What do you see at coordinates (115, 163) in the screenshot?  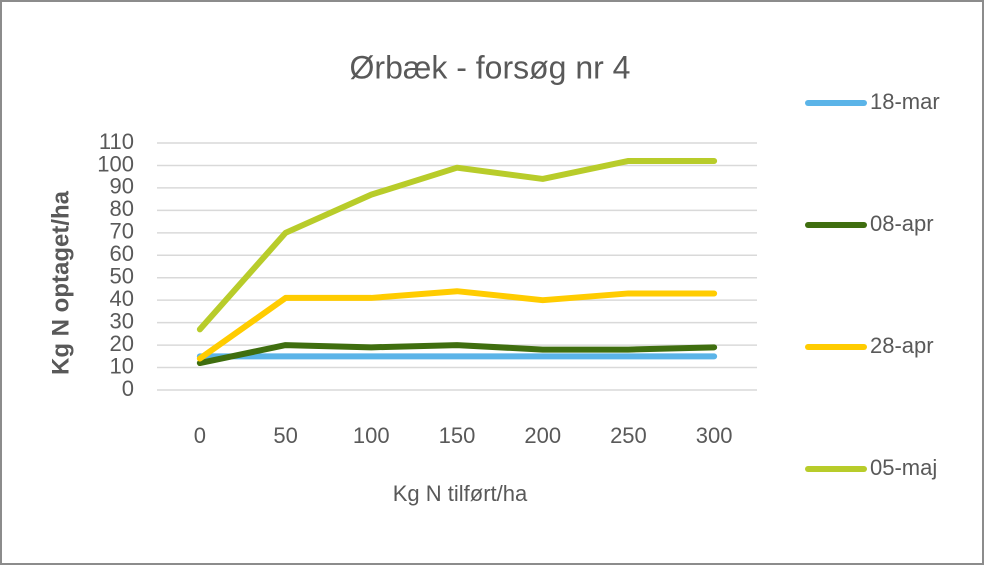 I see `y-tick-label: 100` at bounding box center [115, 163].